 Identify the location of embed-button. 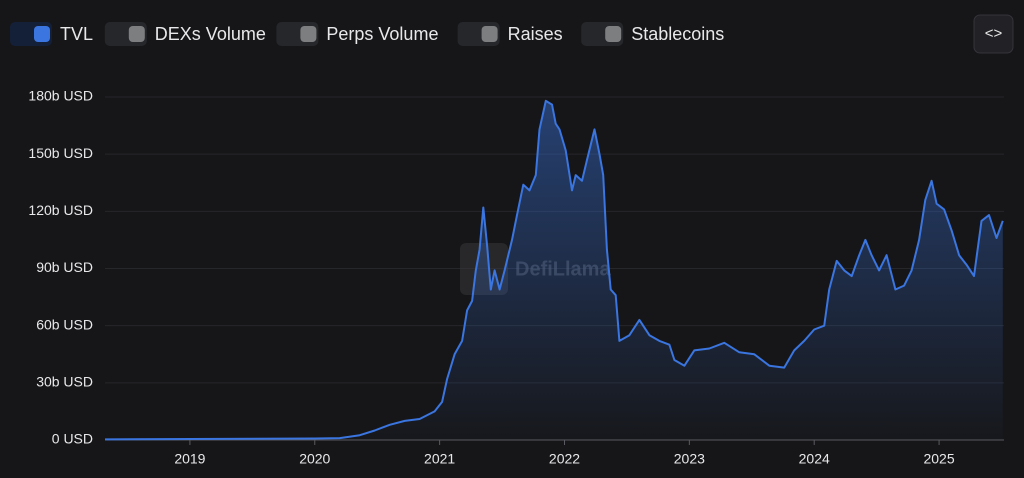
(993, 34).